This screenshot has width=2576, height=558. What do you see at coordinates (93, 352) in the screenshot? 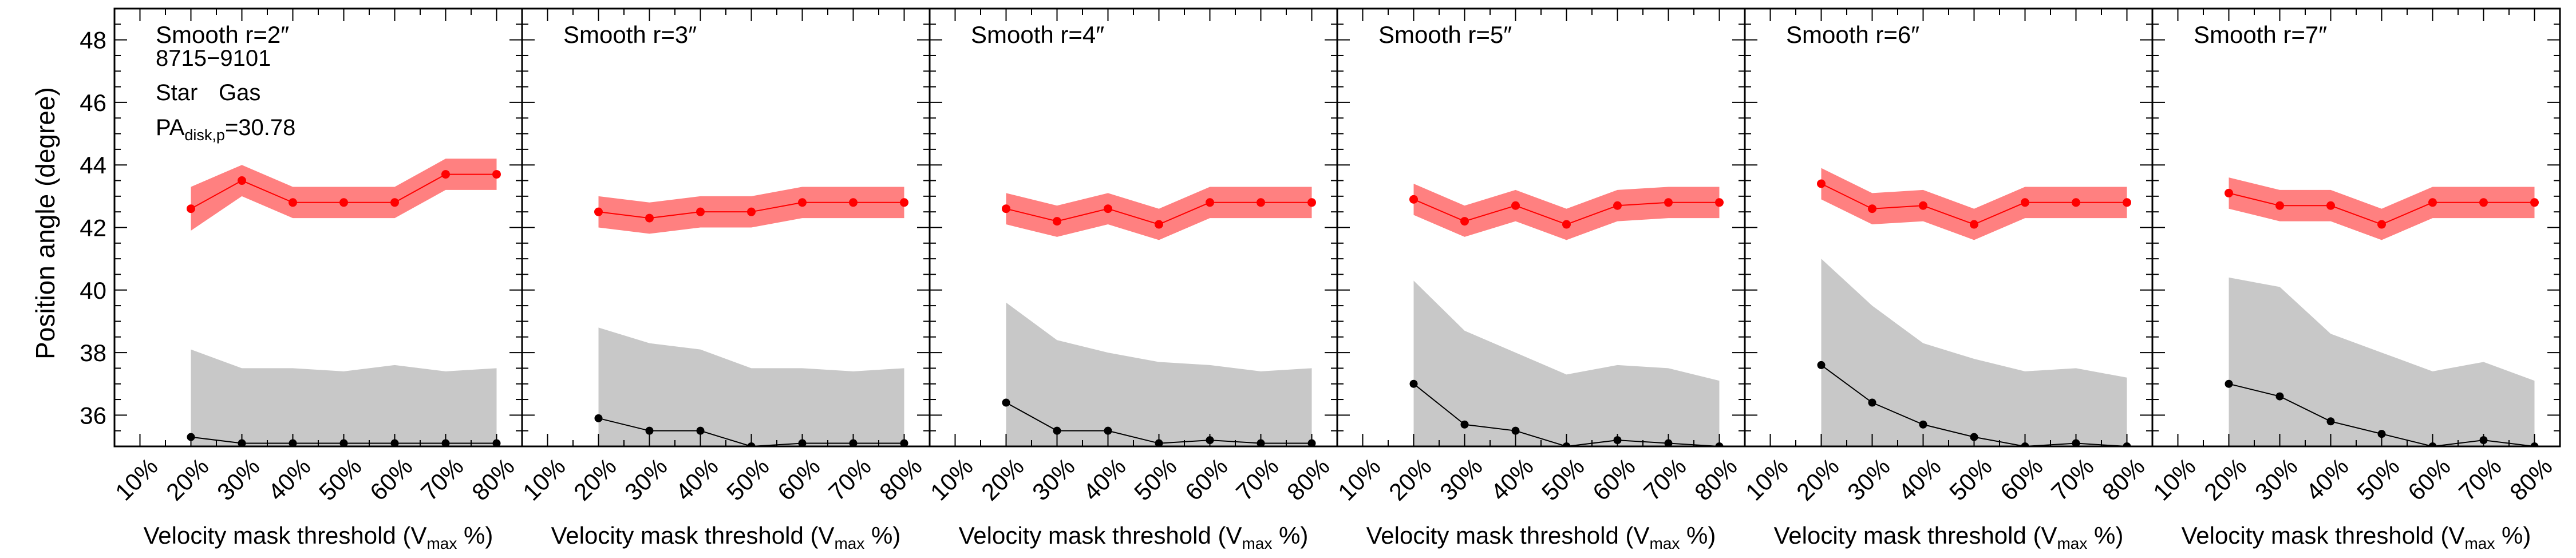
I see `y-tick-label: 38` at bounding box center [93, 352].